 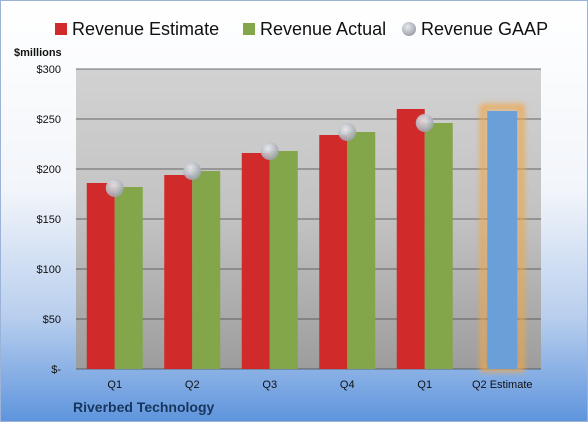 What do you see at coordinates (319, 385) in the screenshot?
I see `x-axis-ticks: Q1 Q2 Q3 Q4 Q1 Q2 Estimate` at bounding box center [319, 385].